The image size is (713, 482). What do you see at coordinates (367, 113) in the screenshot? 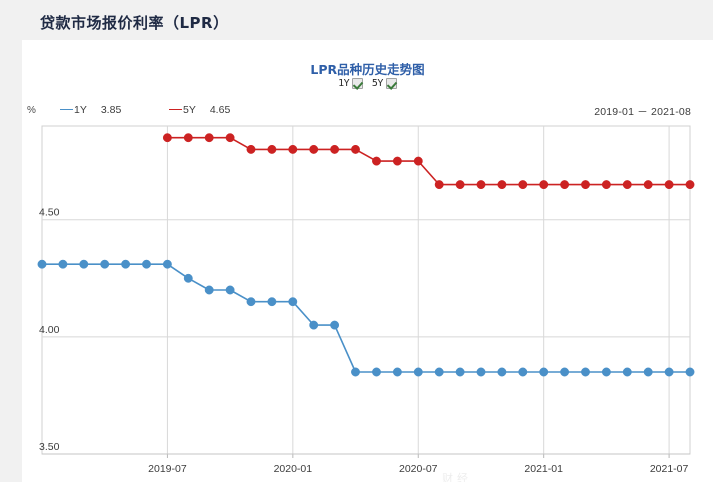
I see `chart-legend: % 1Y 3.85 5Y 4.65 2019-01 － 2021-08` at bounding box center [367, 113].